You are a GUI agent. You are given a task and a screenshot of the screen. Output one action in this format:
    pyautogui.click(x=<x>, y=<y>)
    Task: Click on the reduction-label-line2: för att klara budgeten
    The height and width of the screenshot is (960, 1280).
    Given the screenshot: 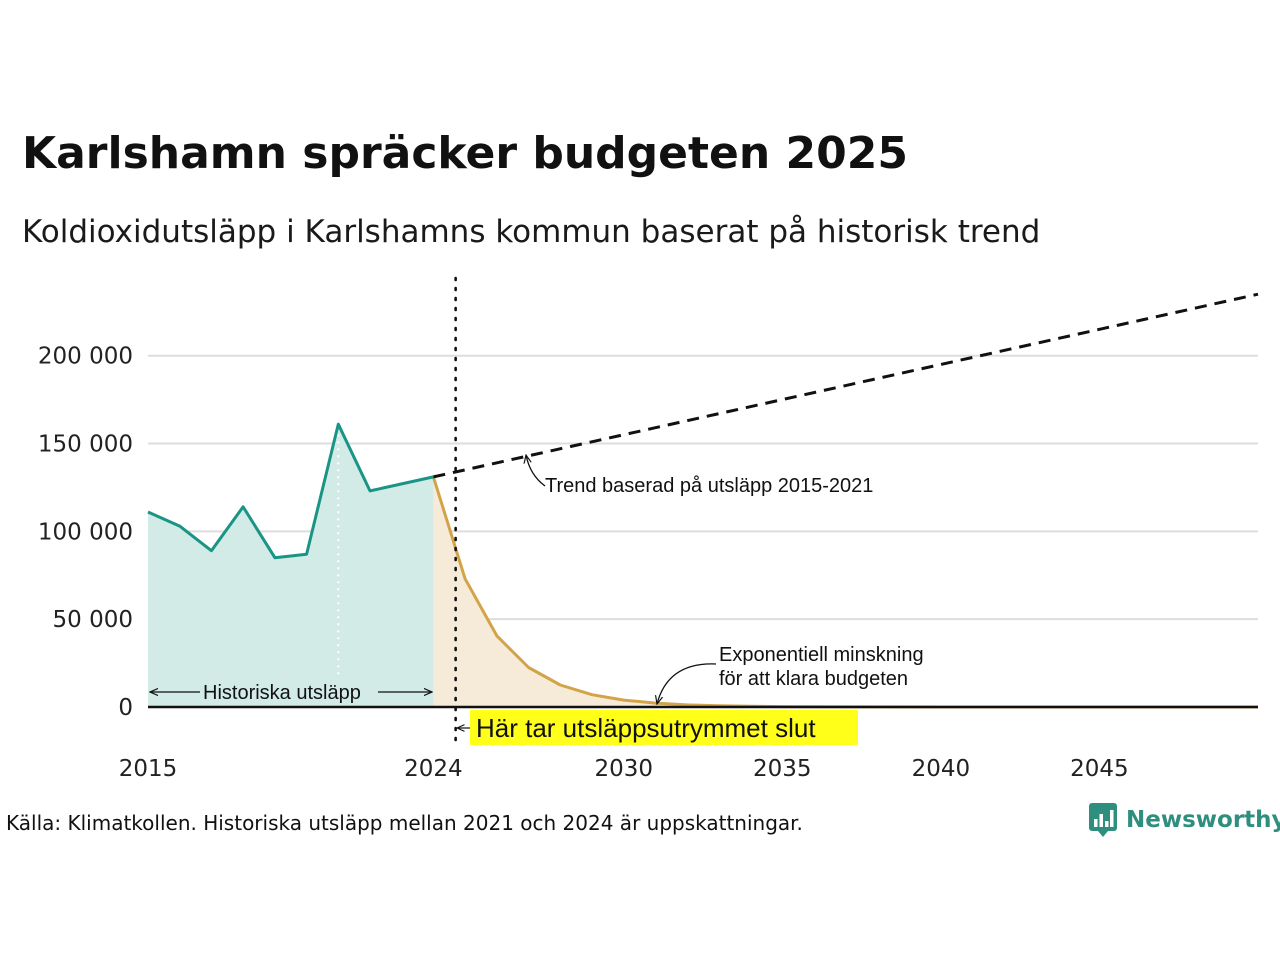 What is the action you would take?
    pyautogui.click(x=813, y=679)
    